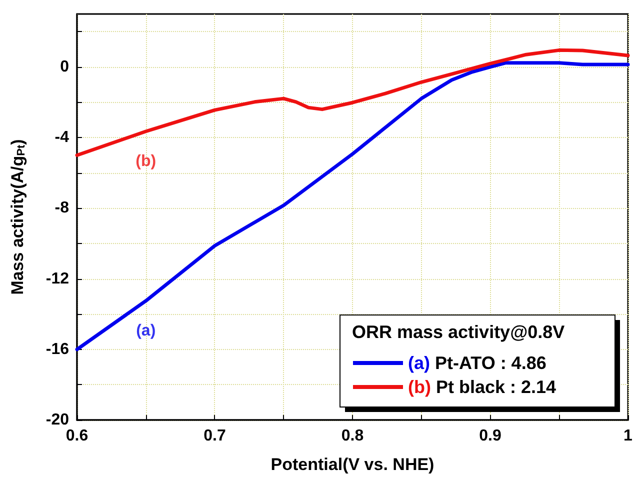  I want to click on x-tick-label: 0.6, so click(77, 436).